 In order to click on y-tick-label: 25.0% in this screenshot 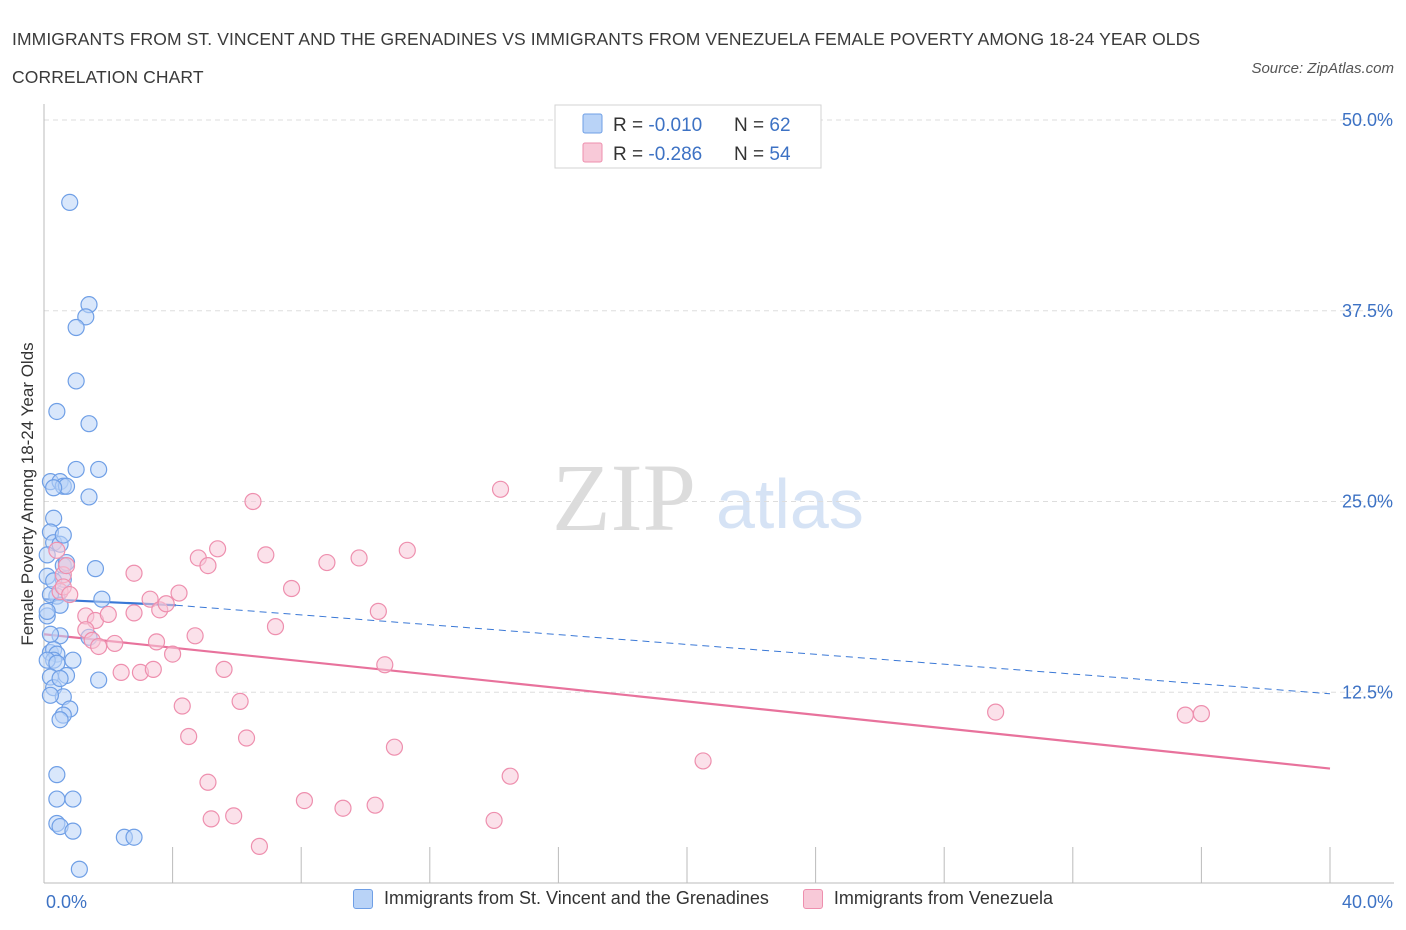, I will do `click(1367, 502)`.